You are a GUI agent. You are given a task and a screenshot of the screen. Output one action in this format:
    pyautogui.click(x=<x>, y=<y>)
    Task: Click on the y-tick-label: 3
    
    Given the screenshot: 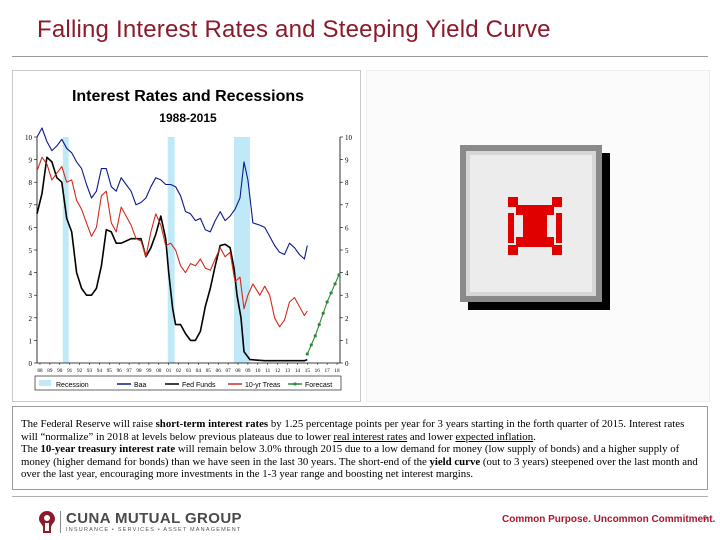 What is the action you would take?
    pyautogui.click(x=31, y=296)
    